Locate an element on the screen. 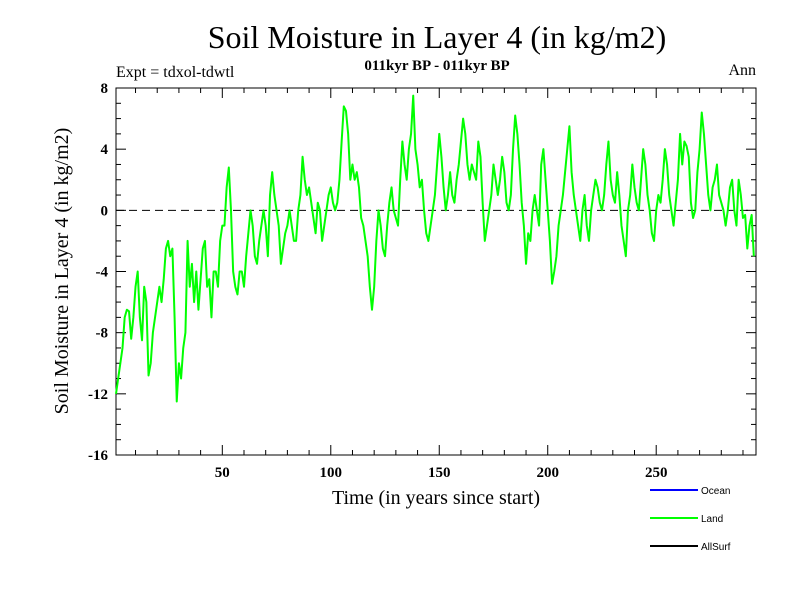 The image size is (800, 600). legend-label-allsurf: AllSurf is located at coordinates (716, 547).